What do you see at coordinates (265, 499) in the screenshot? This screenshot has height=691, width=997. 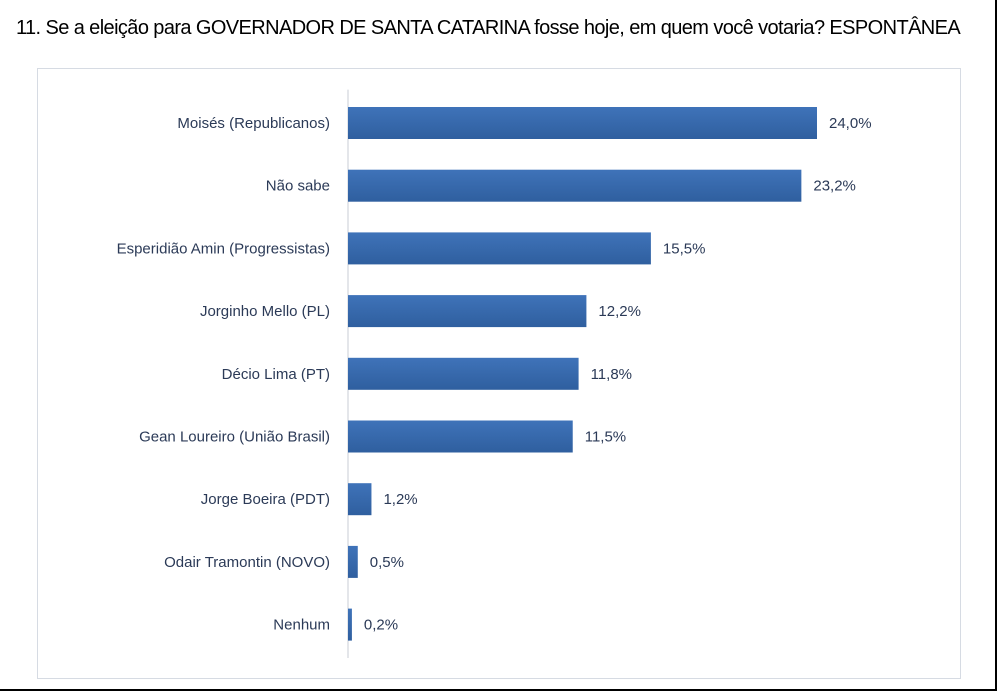 I see `category-label: Jorge Boeira (PDT)` at bounding box center [265, 499].